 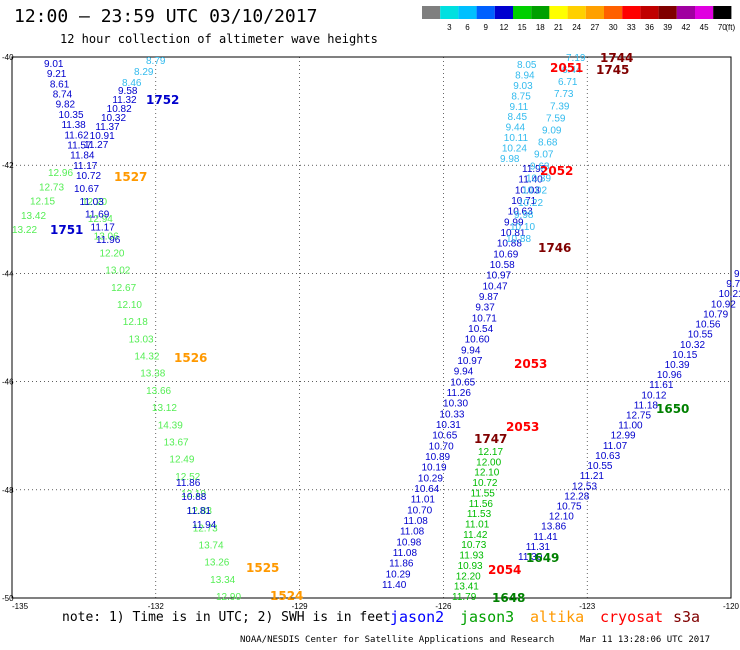 I want to click on pass-label: 1524, so click(x=286, y=596).